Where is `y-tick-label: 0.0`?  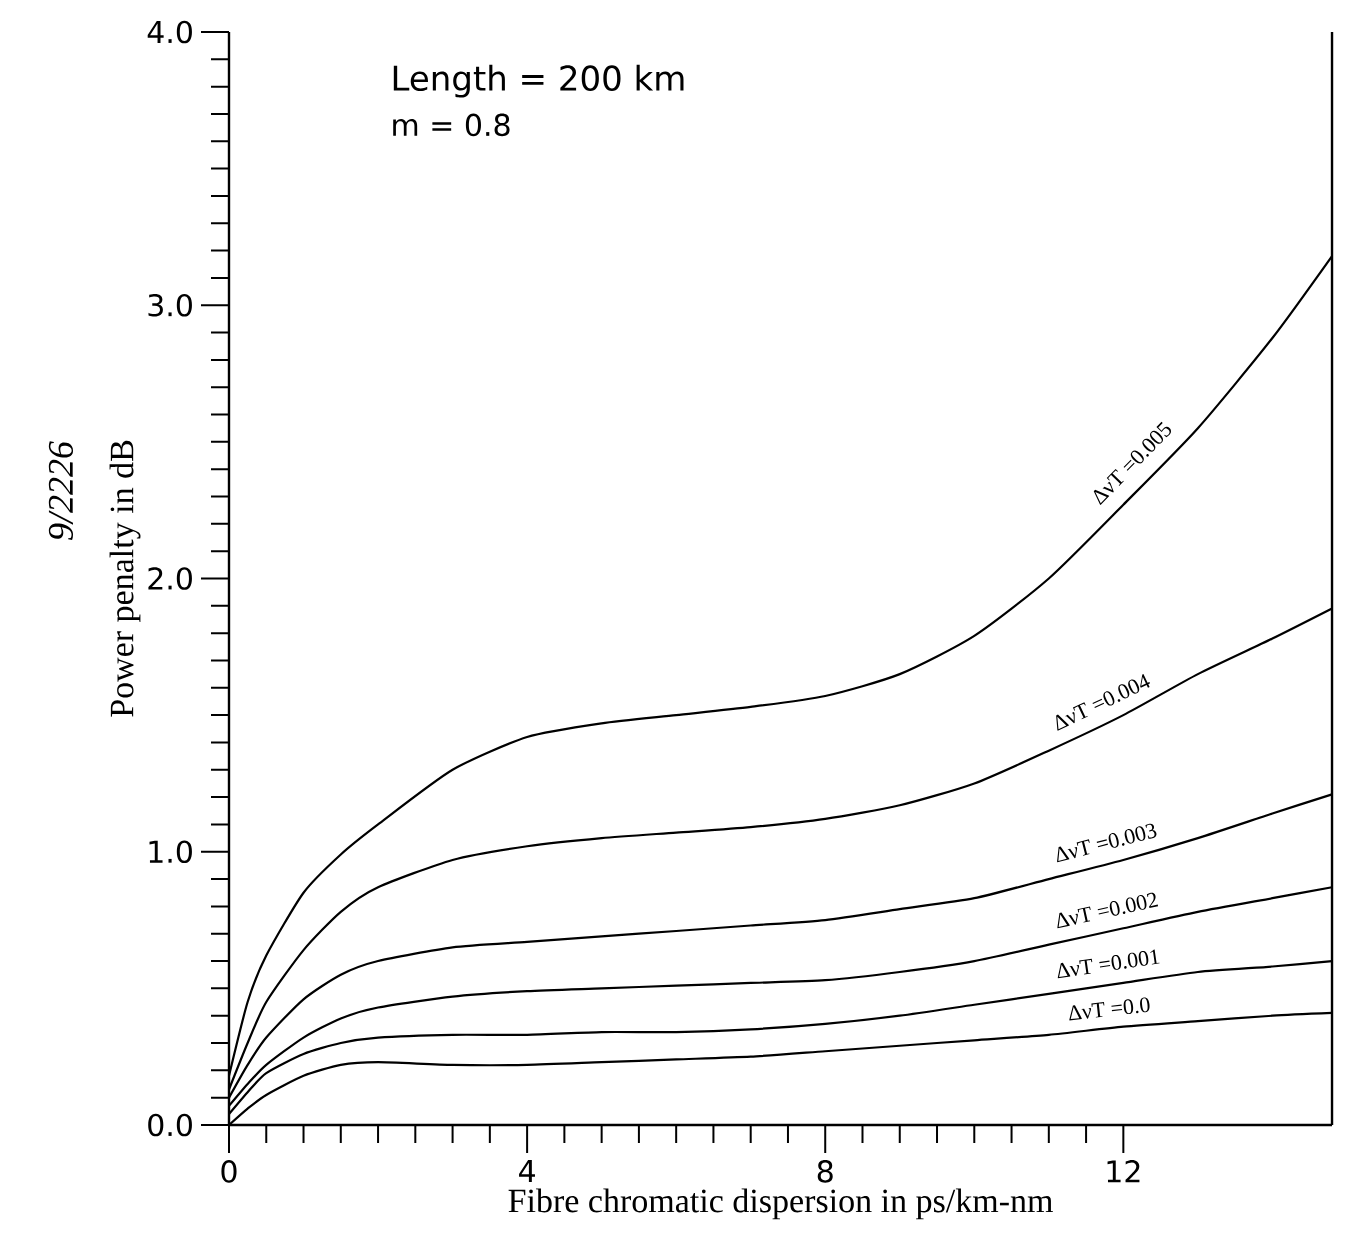
y-tick-label: 0.0 is located at coordinates (170, 1125).